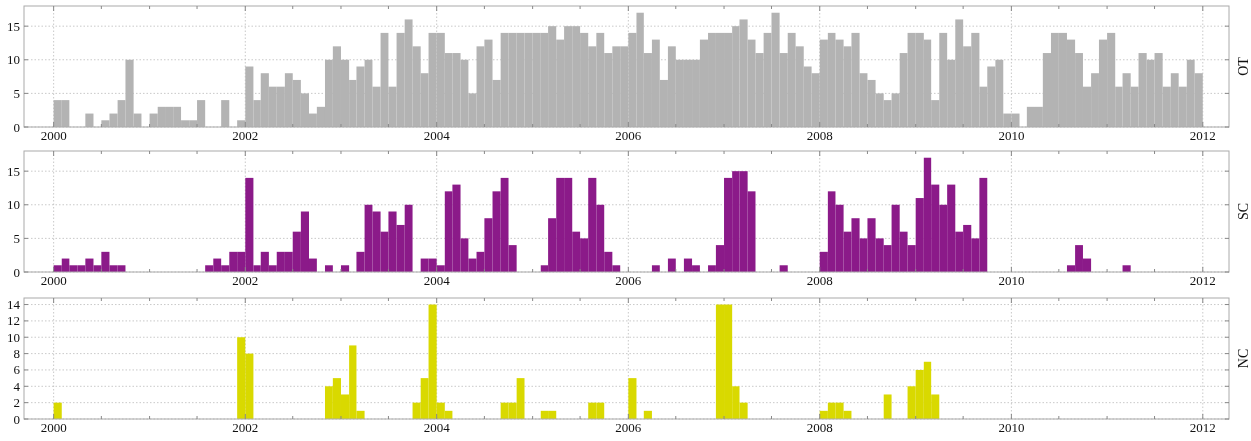 The image size is (1251, 441). Describe the element at coordinates (16, 403) in the screenshot. I see `y-tick-label: 2` at that location.